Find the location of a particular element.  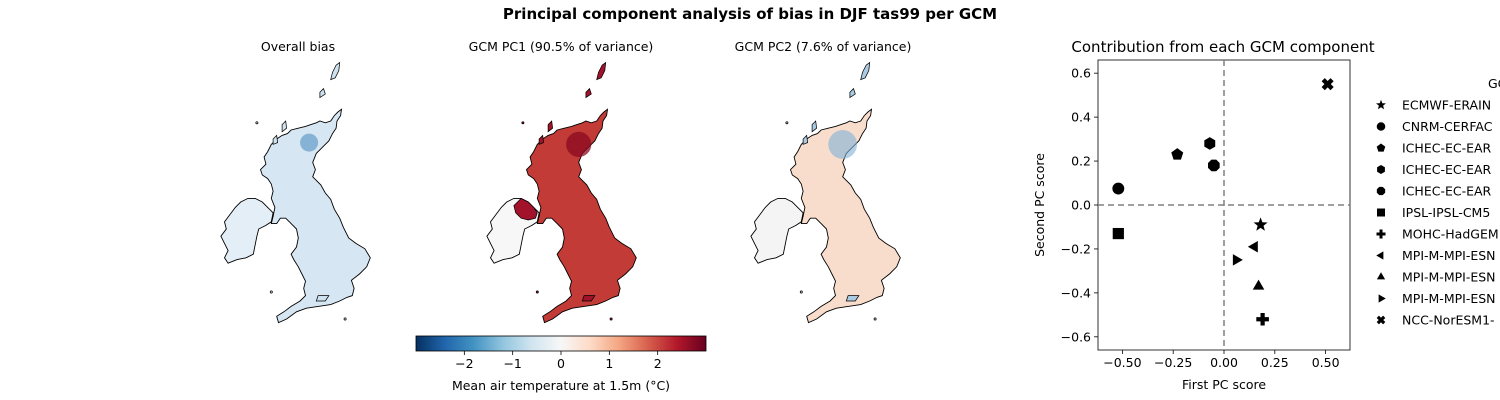

point-triangle-up is located at coordinates (1258, 284).